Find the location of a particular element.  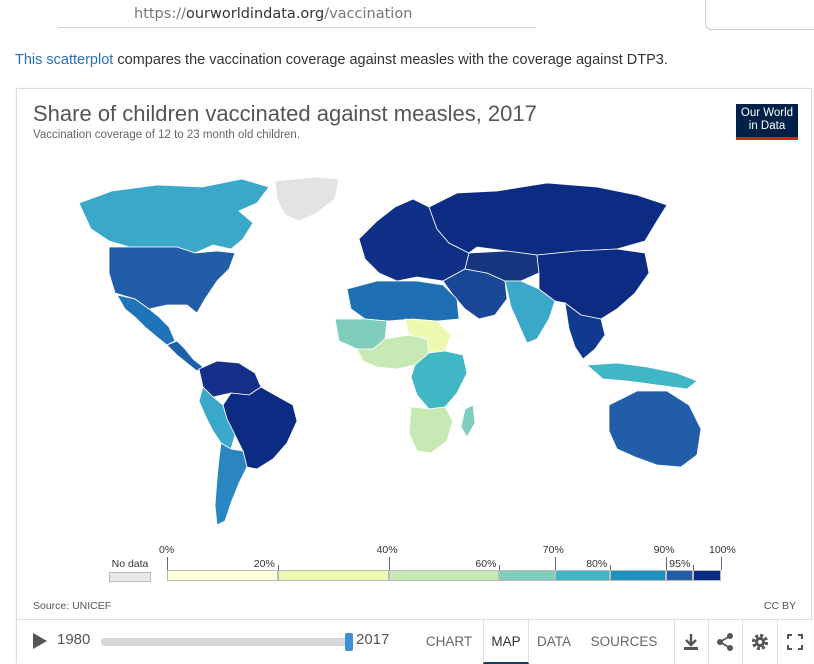

settings-icon is located at coordinates (760, 642).